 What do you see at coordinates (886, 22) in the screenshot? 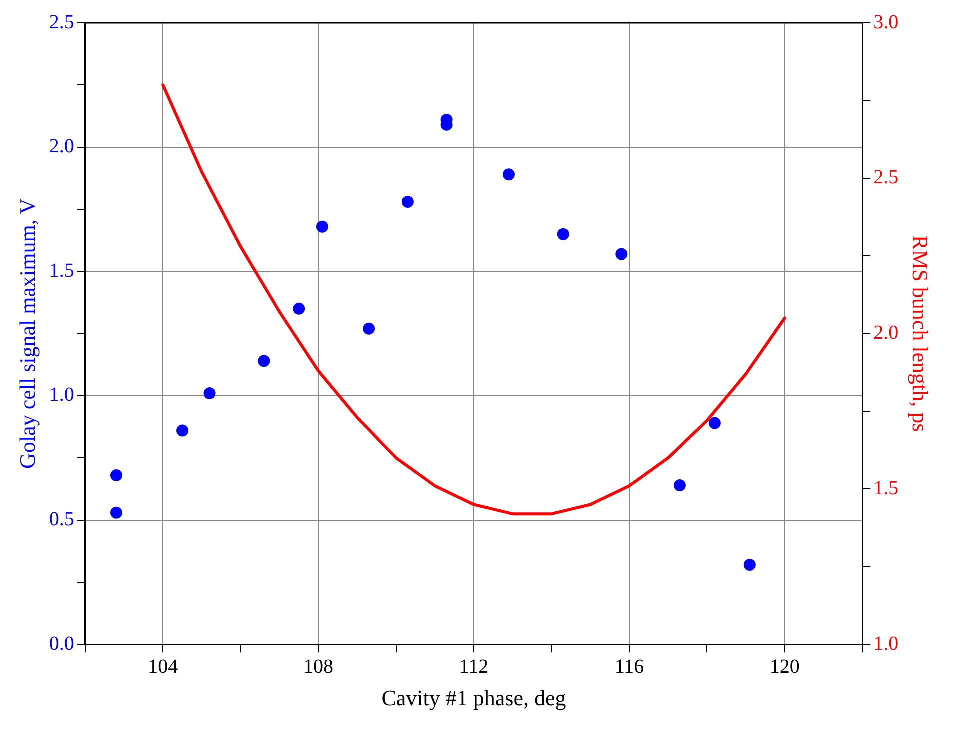
I see `y2-tick-label: 3.0` at bounding box center [886, 22].